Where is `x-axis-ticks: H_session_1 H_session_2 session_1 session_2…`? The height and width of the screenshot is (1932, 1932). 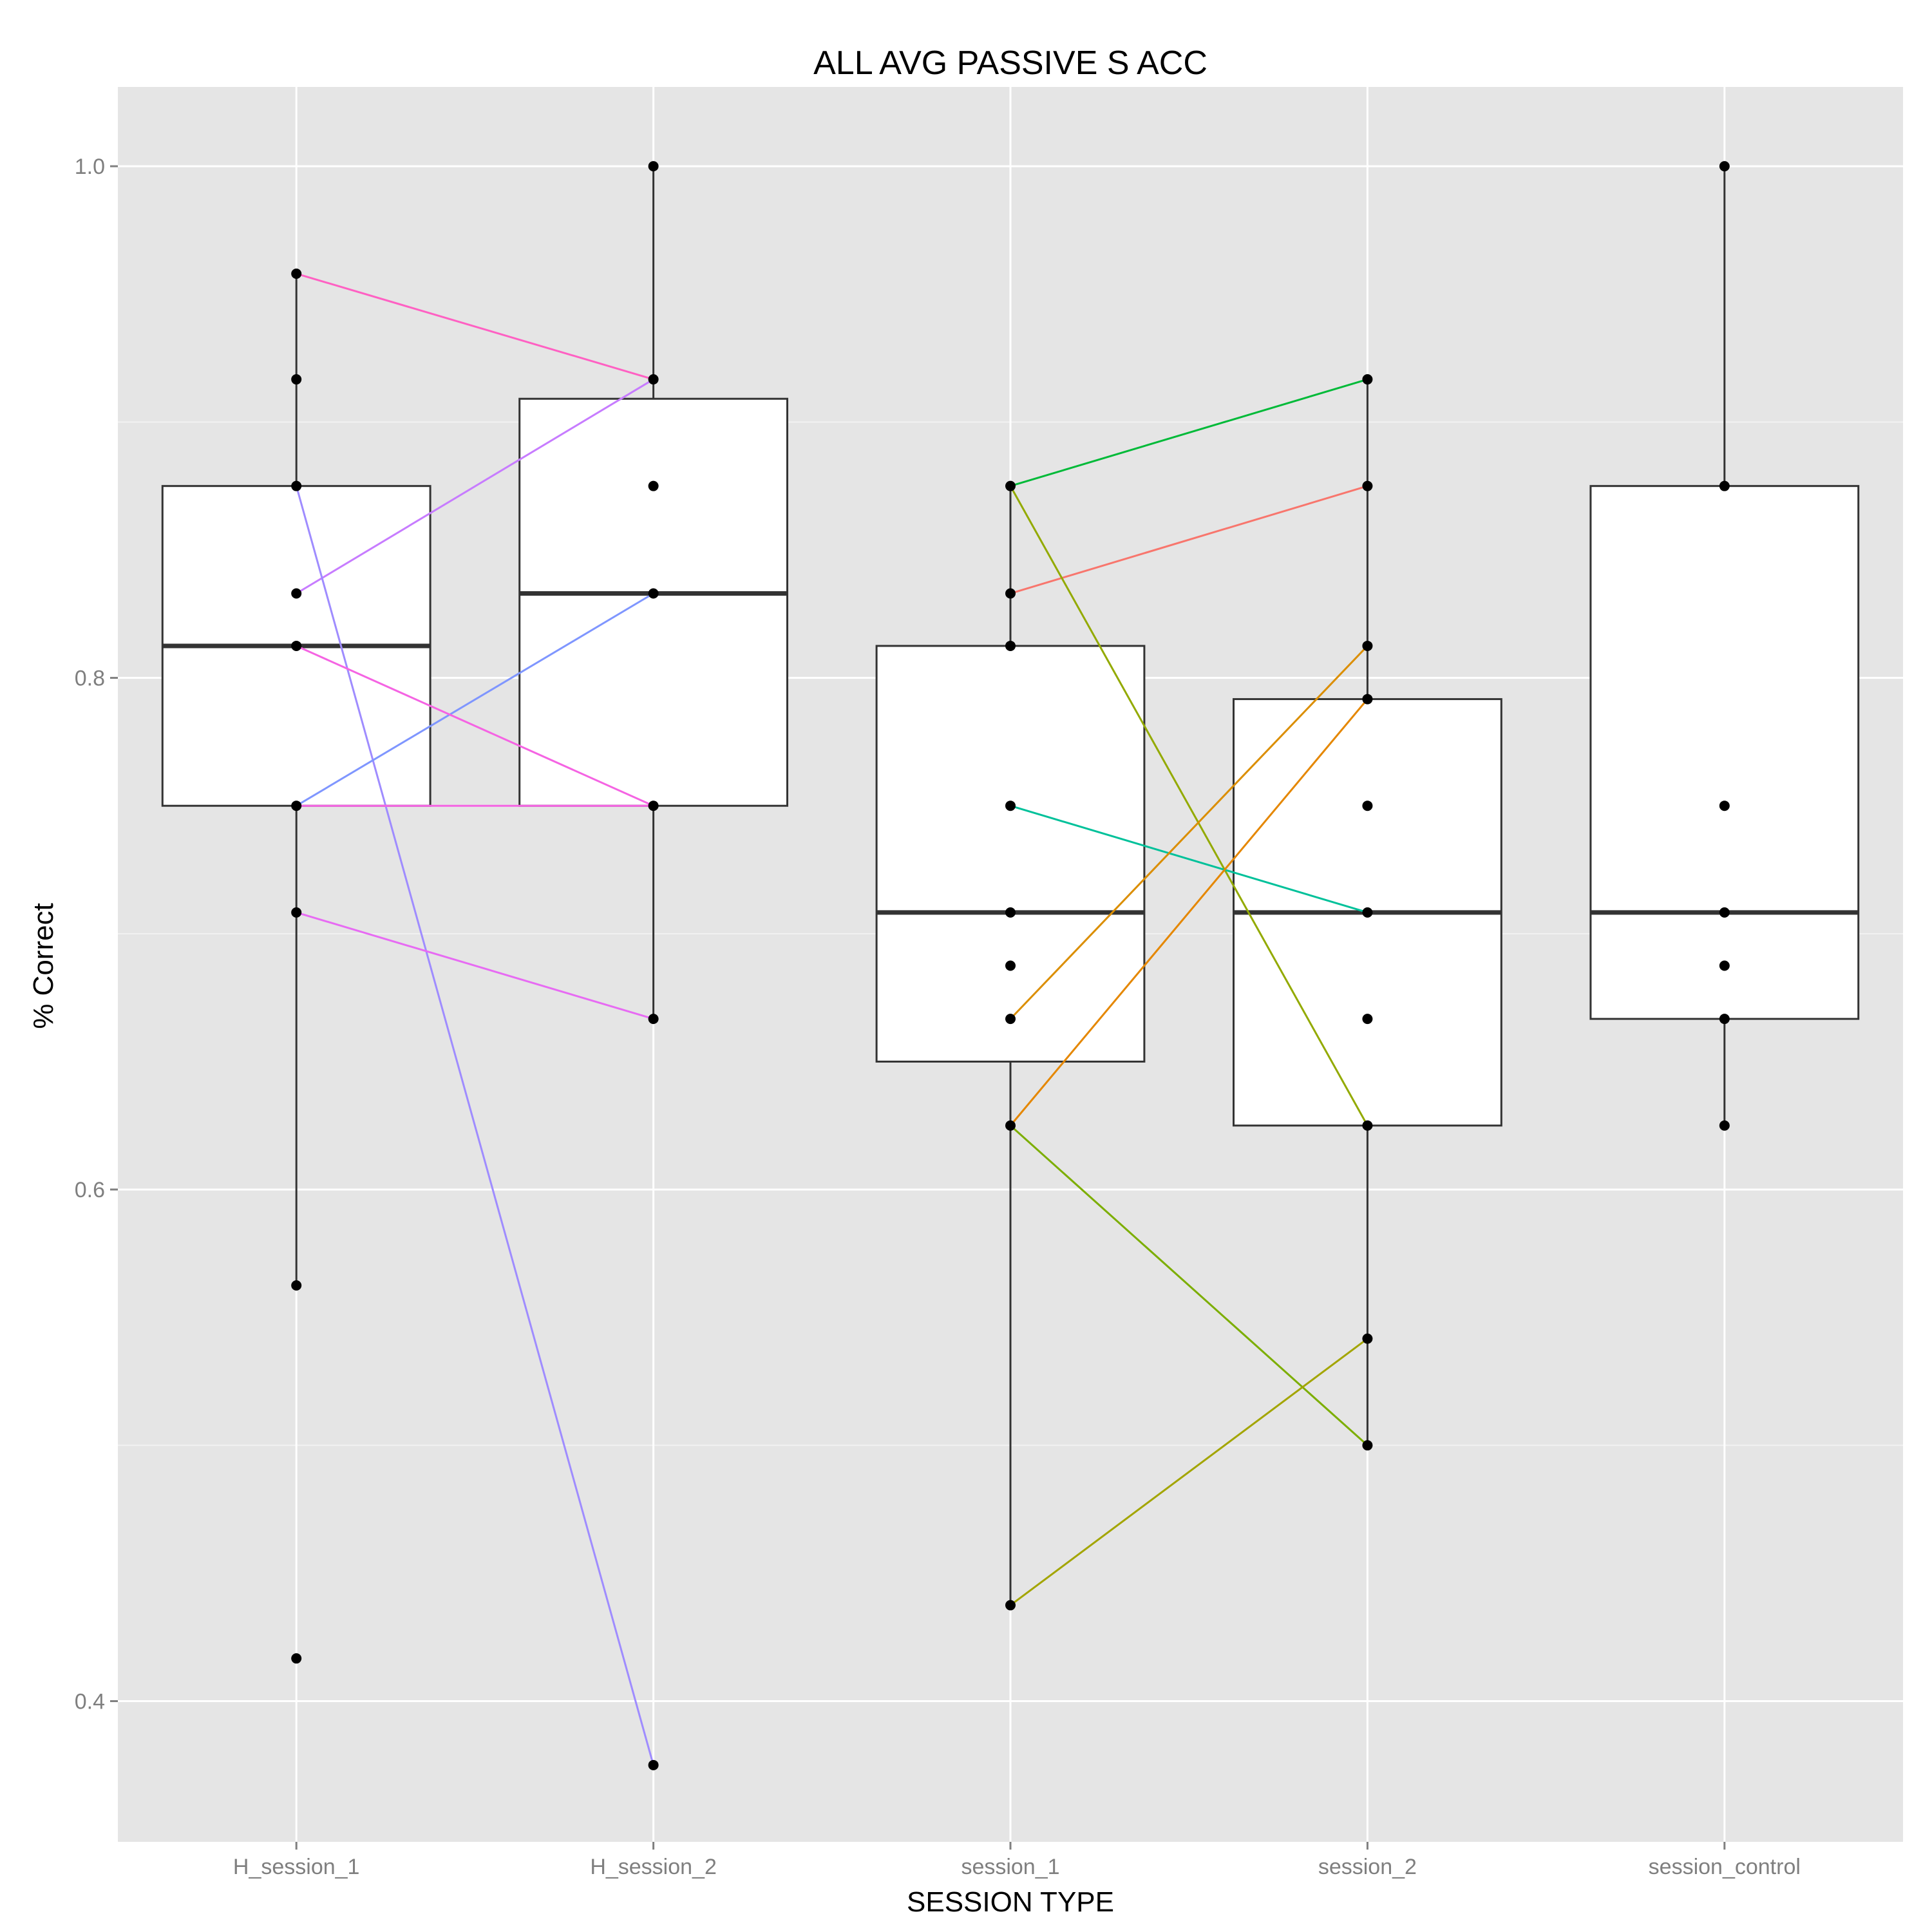 x-axis-ticks: H_session_1 H_session_2 session_1 session_2… is located at coordinates (1017, 1861).